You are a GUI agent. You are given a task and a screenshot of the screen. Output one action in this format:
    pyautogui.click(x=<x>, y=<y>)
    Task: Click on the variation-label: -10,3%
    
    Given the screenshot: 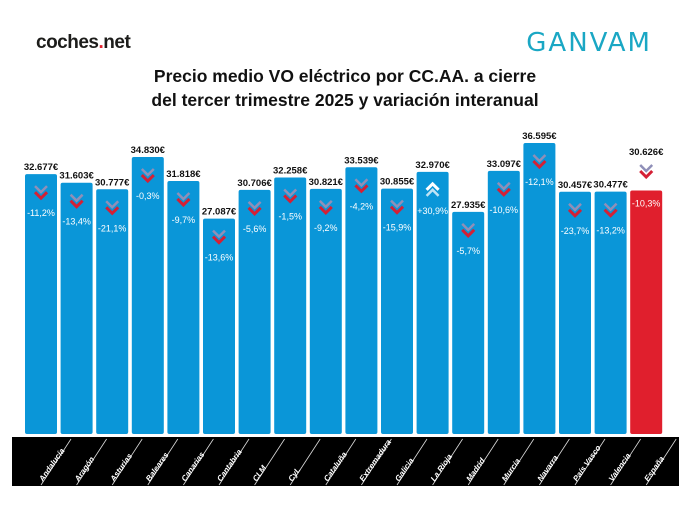 What is the action you would take?
    pyautogui.click(x=646, y=203)
    